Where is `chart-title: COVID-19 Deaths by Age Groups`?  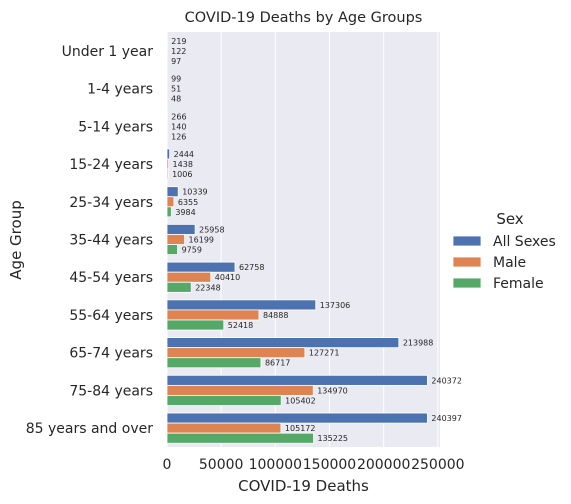 chart-title: COVID-19 Deaths by Age Groups is located at coordinates (304, 18).